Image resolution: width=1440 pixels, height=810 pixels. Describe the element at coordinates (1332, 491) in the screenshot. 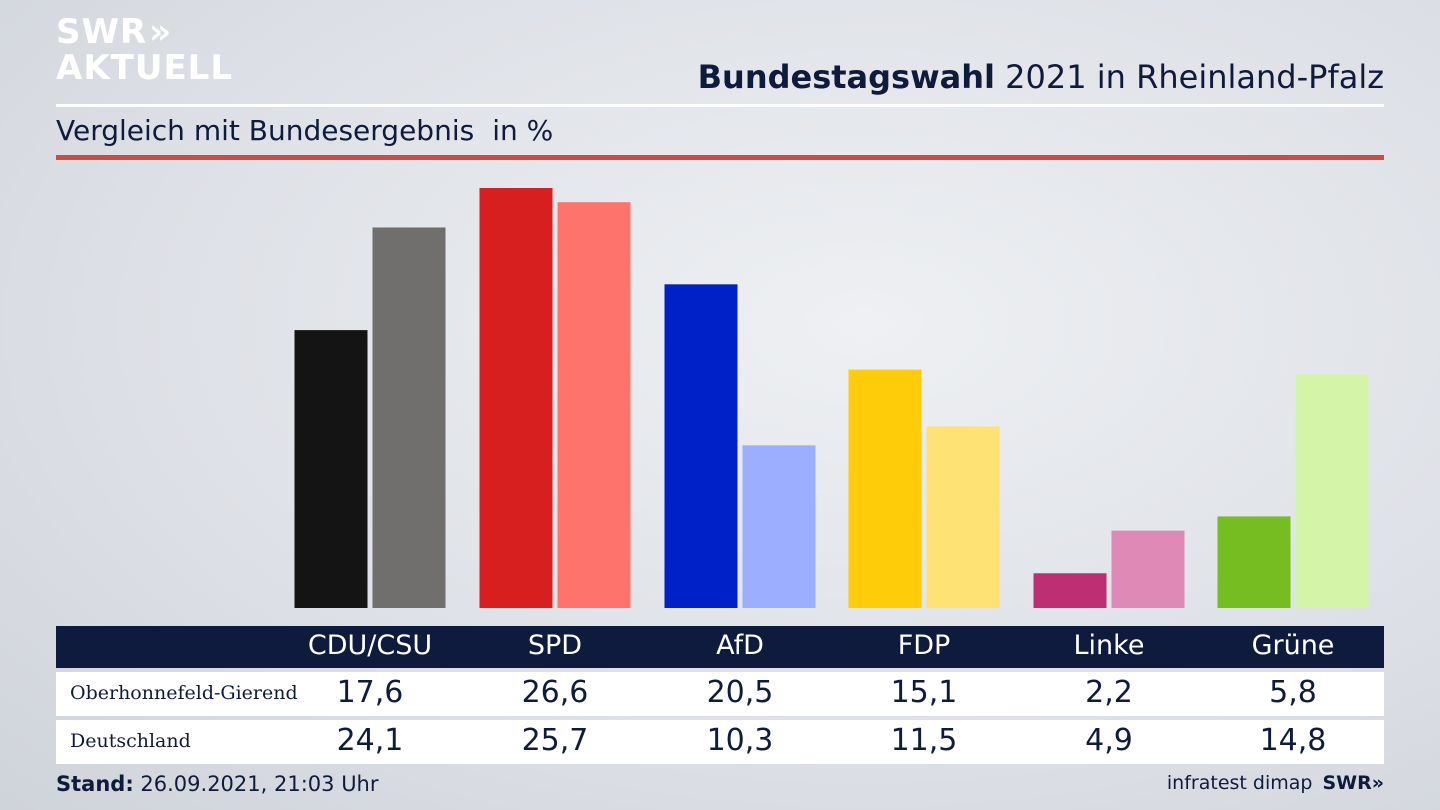

I see `bar-gr-ne-national` at that location.